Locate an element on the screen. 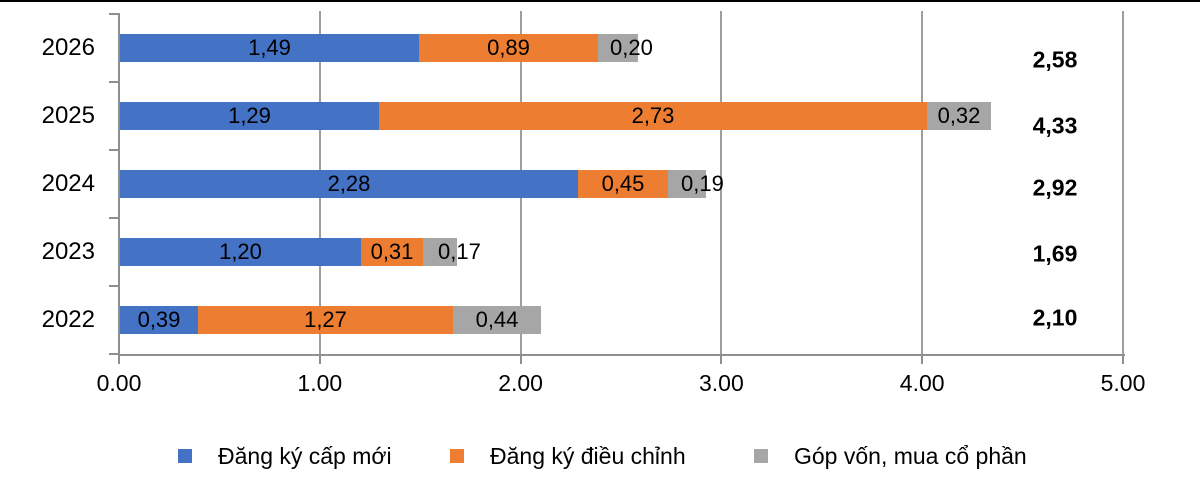  bar-segment-label: 1,20 is located at coordinates (240, 251).